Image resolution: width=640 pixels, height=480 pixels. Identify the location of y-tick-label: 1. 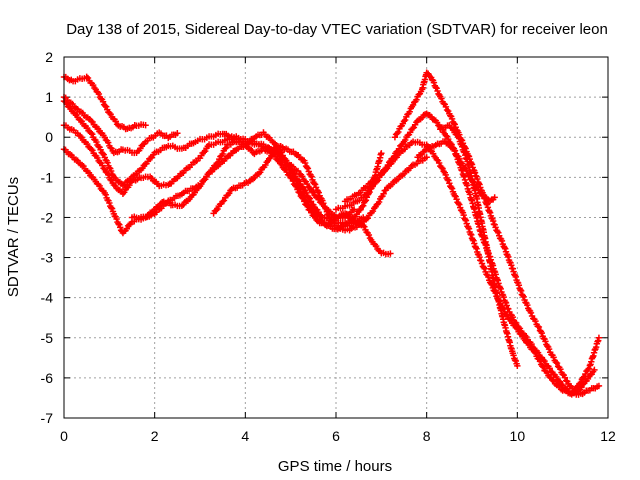
(49, 97).